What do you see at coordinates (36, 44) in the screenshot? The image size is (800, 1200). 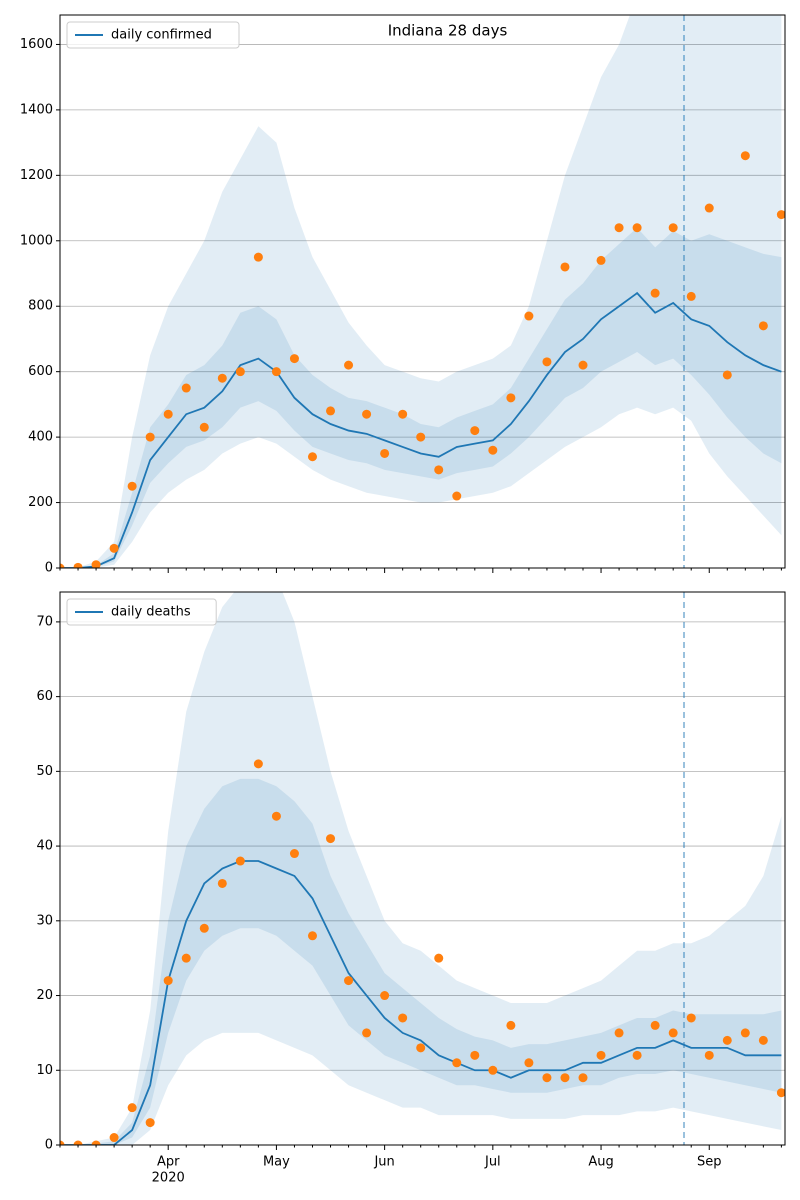 I see `y-tick-label: 1600` at bounding box center [36, 44].